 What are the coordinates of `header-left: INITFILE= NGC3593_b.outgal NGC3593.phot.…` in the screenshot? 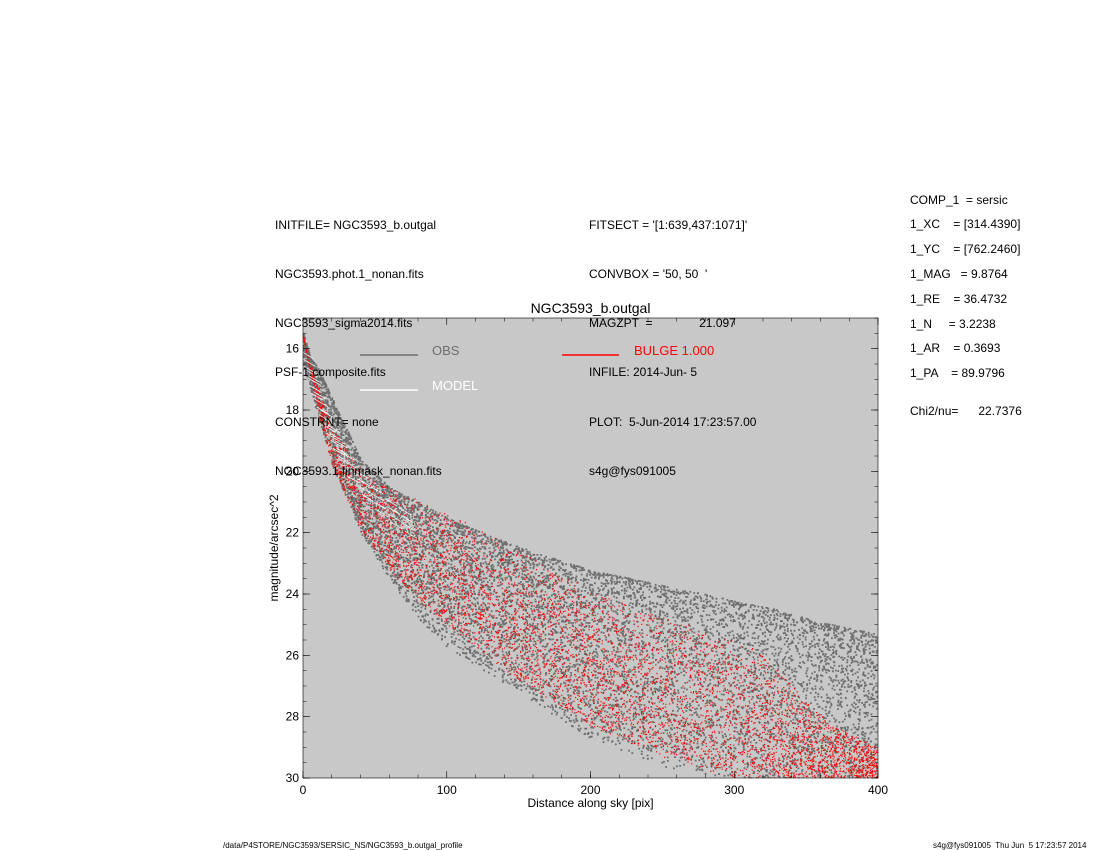 It's located at (358, 340).